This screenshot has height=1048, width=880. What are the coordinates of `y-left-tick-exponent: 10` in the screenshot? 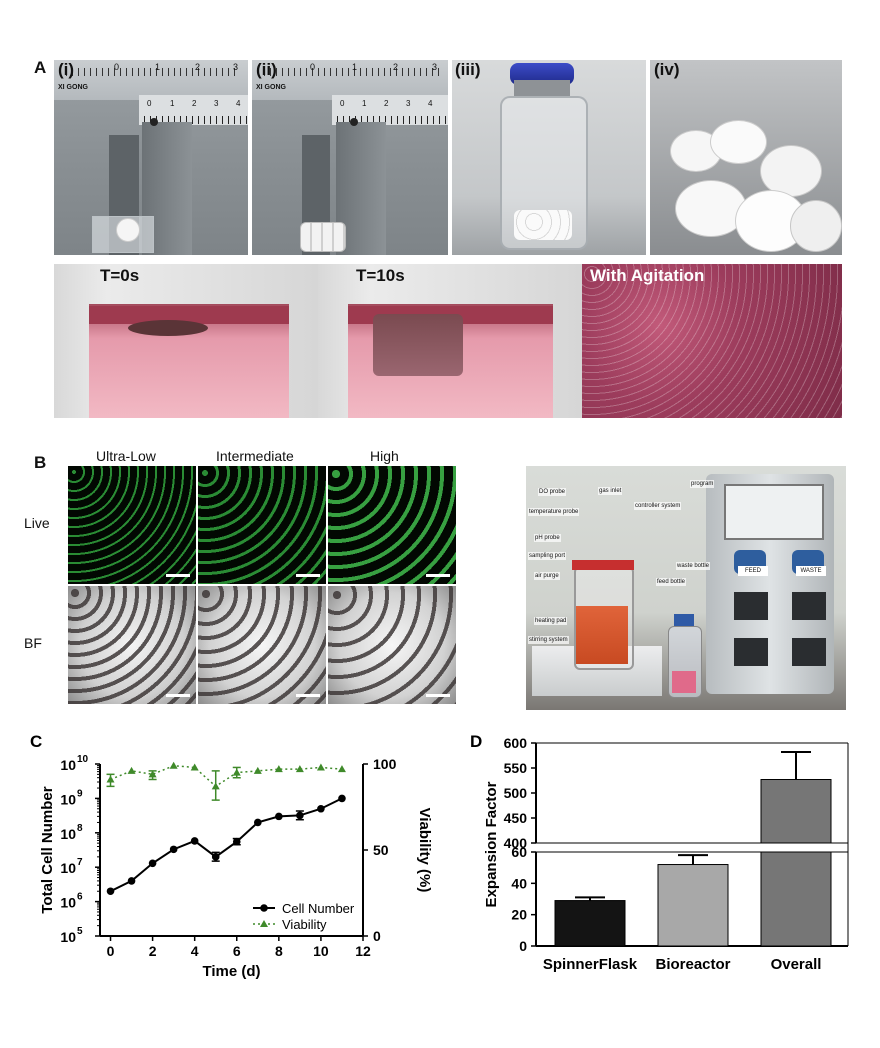 It's located at (83, 759).